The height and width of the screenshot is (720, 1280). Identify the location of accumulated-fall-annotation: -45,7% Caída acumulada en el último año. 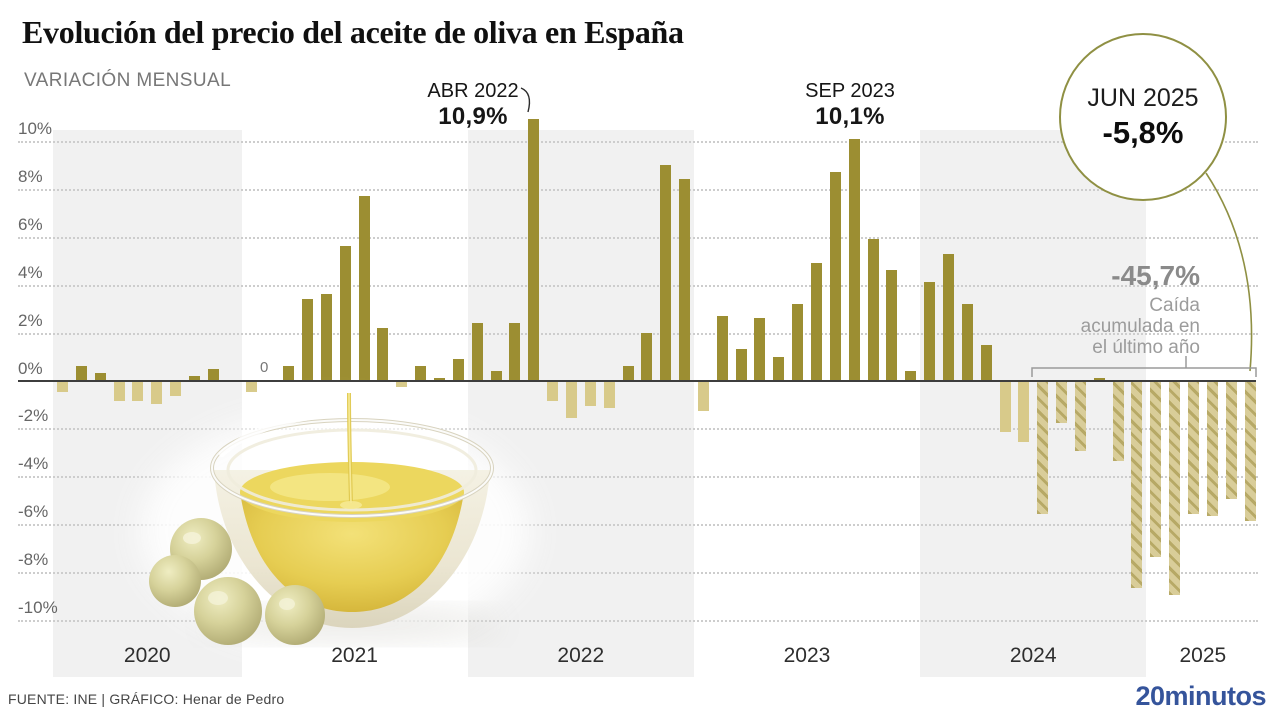
(1100, 309).